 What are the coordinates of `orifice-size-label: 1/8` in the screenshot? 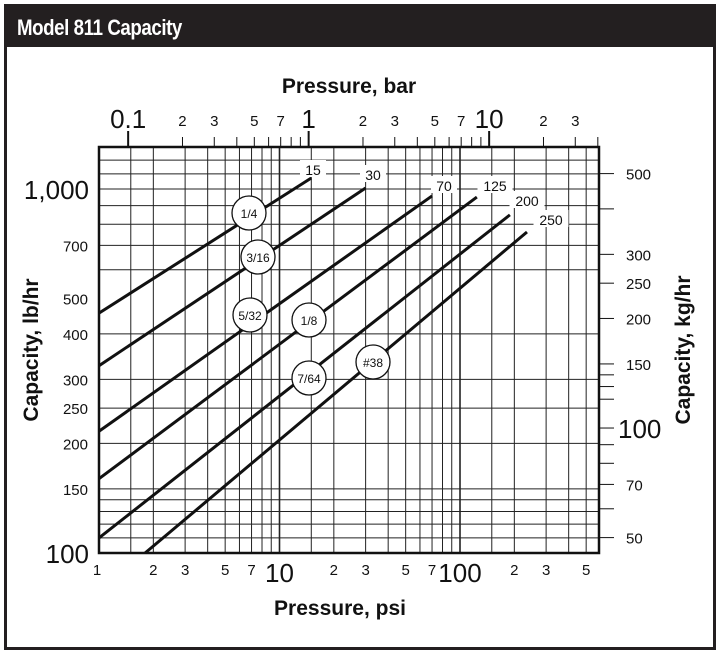 It's located at (309, 321).